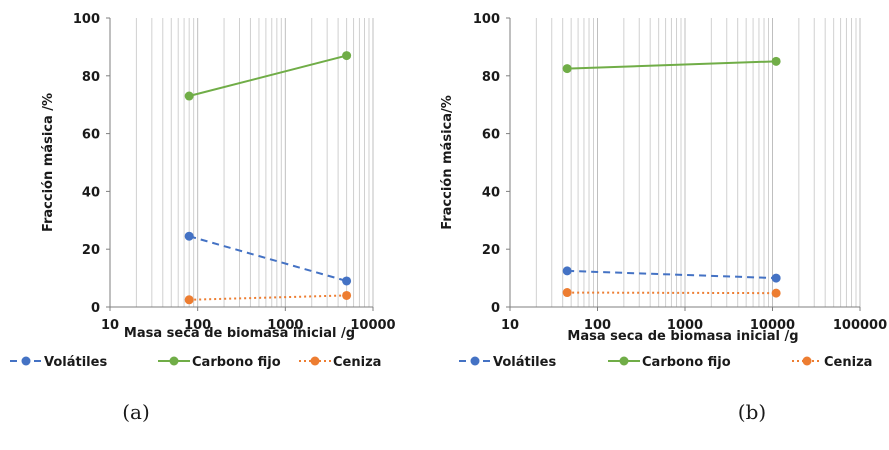 This screenshot has width=889, height=450. What do you see at coordinates (136, 412) in the screenshot?
I see `panel-label: (a)` at bounding box center [136, 412].